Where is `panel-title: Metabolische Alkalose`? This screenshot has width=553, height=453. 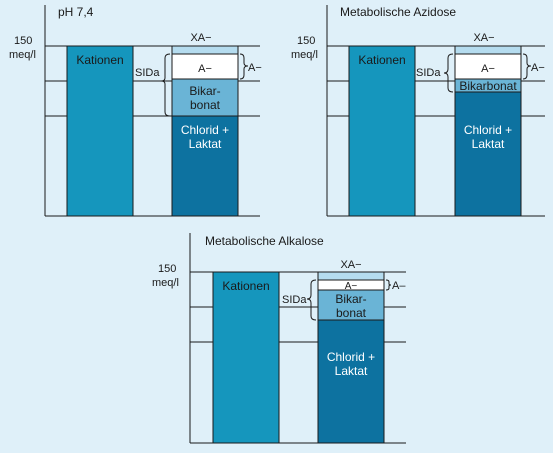 panel-title: Metabolische Alkalose is located at coordinates (264, 241).